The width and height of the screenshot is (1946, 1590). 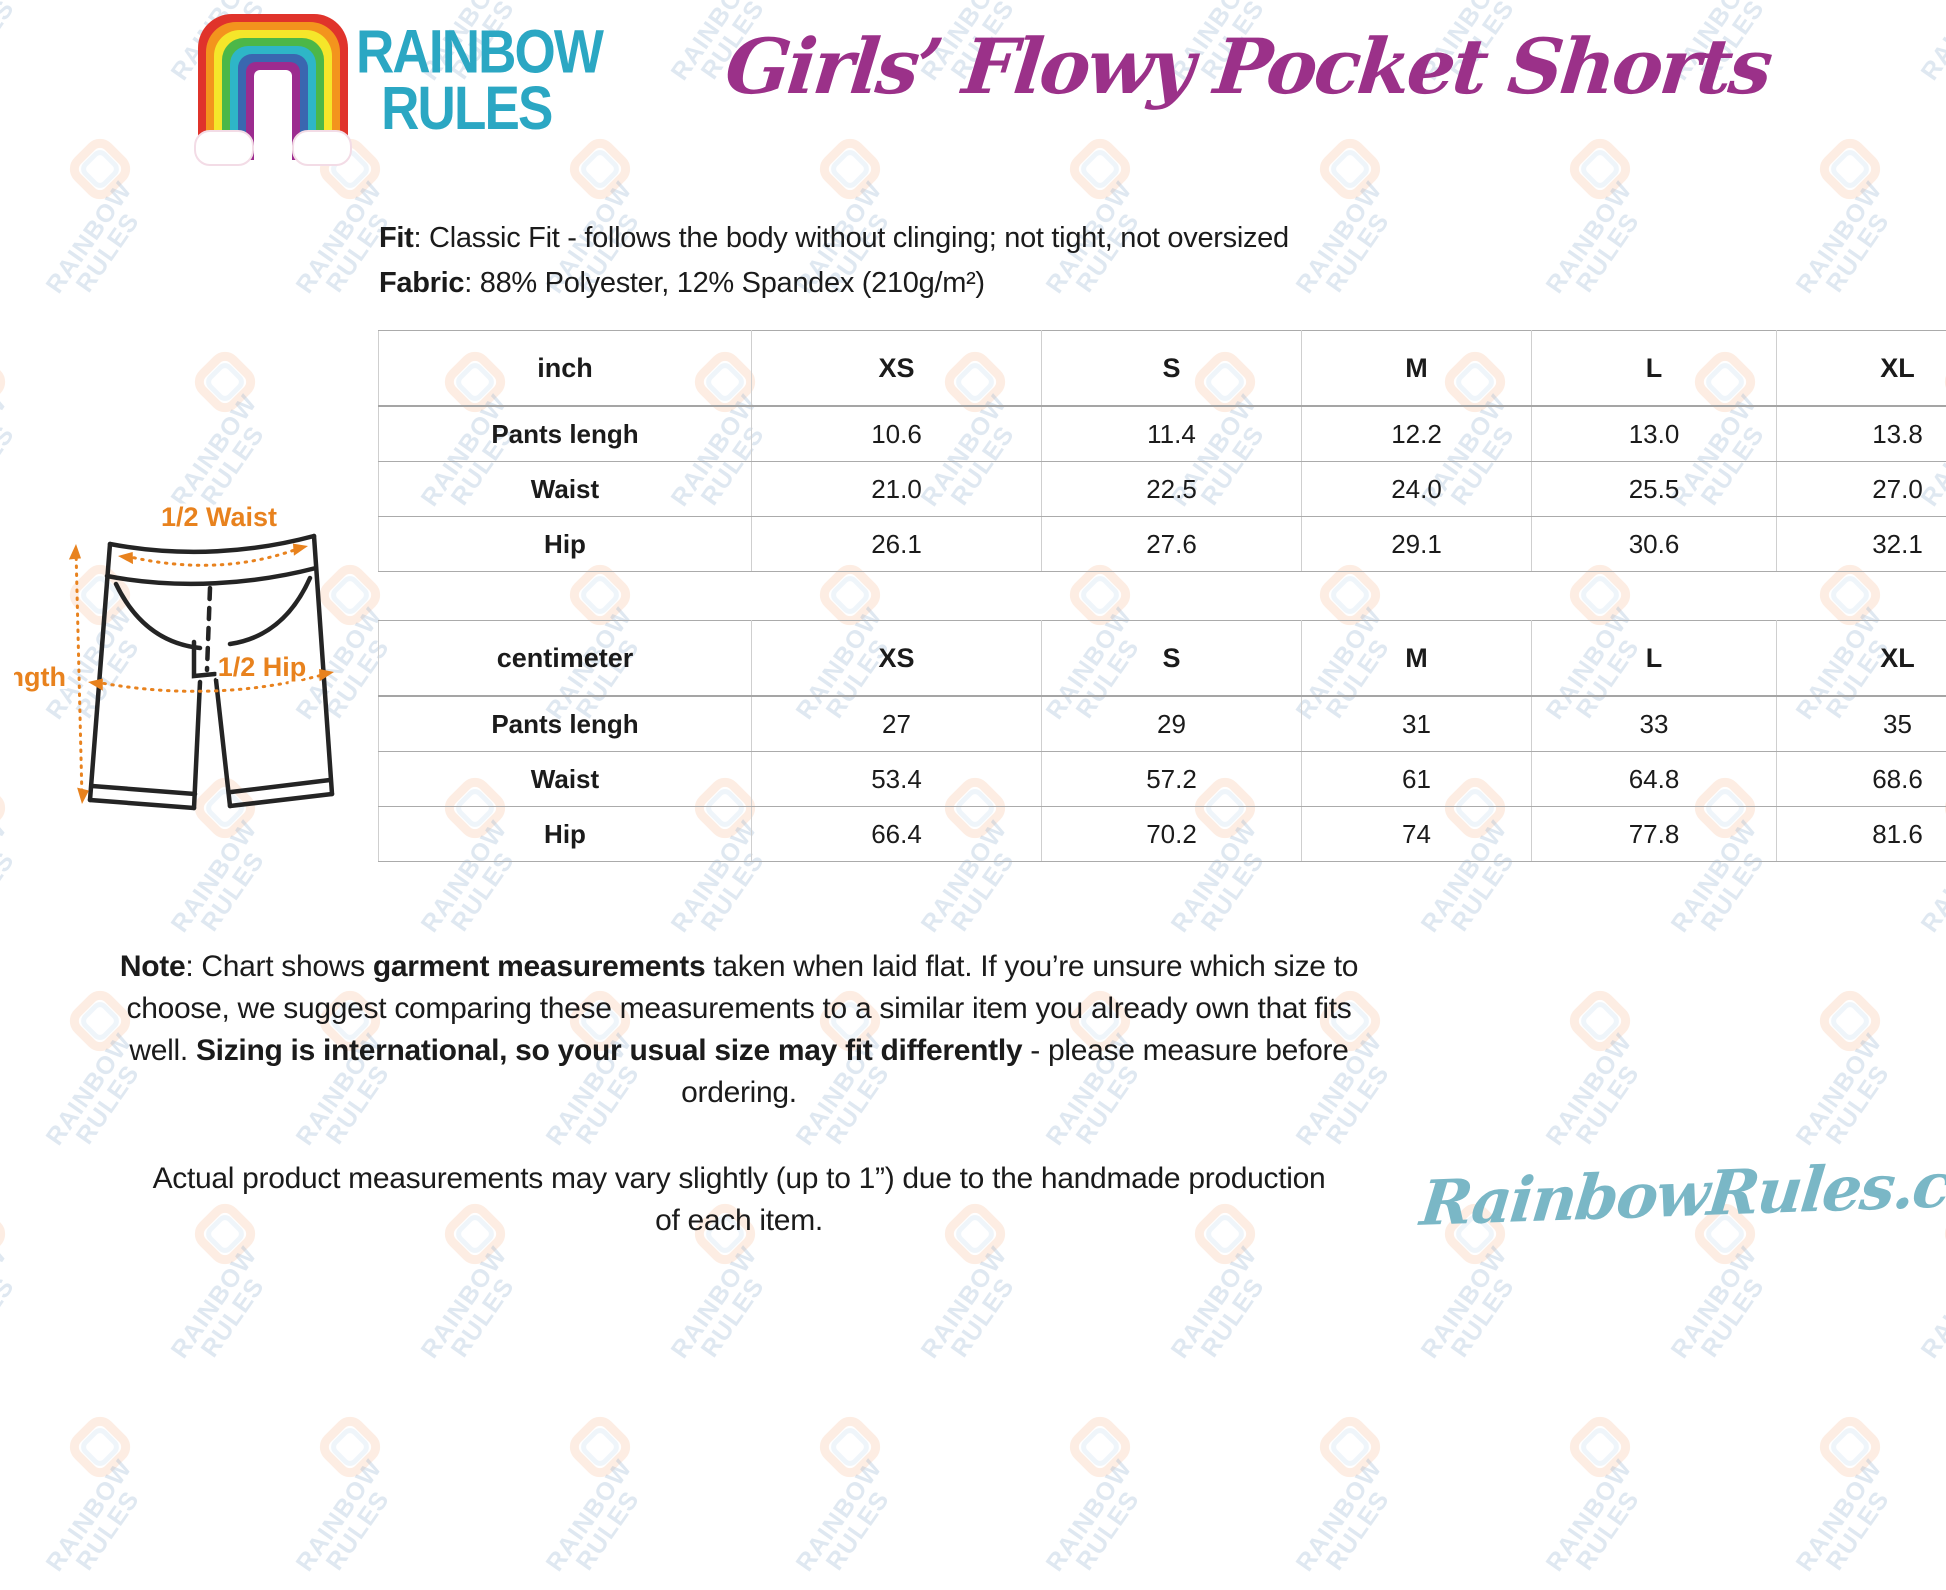 I want to click on table-row: Pants lengh 27 29 31 33 35, so click(x=1162, y=724).